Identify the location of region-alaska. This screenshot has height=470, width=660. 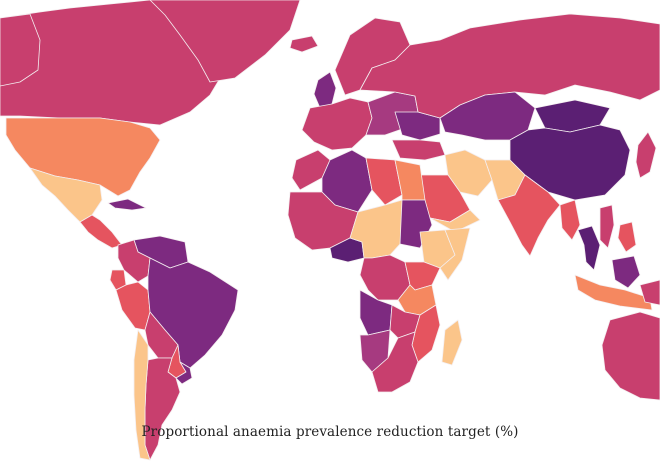
(20, 50).